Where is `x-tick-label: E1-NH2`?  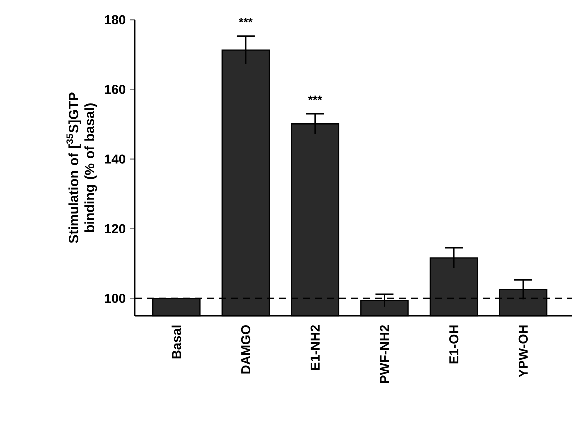 x-tick-label: E1-NH2 is located at coordinates (315, 347).